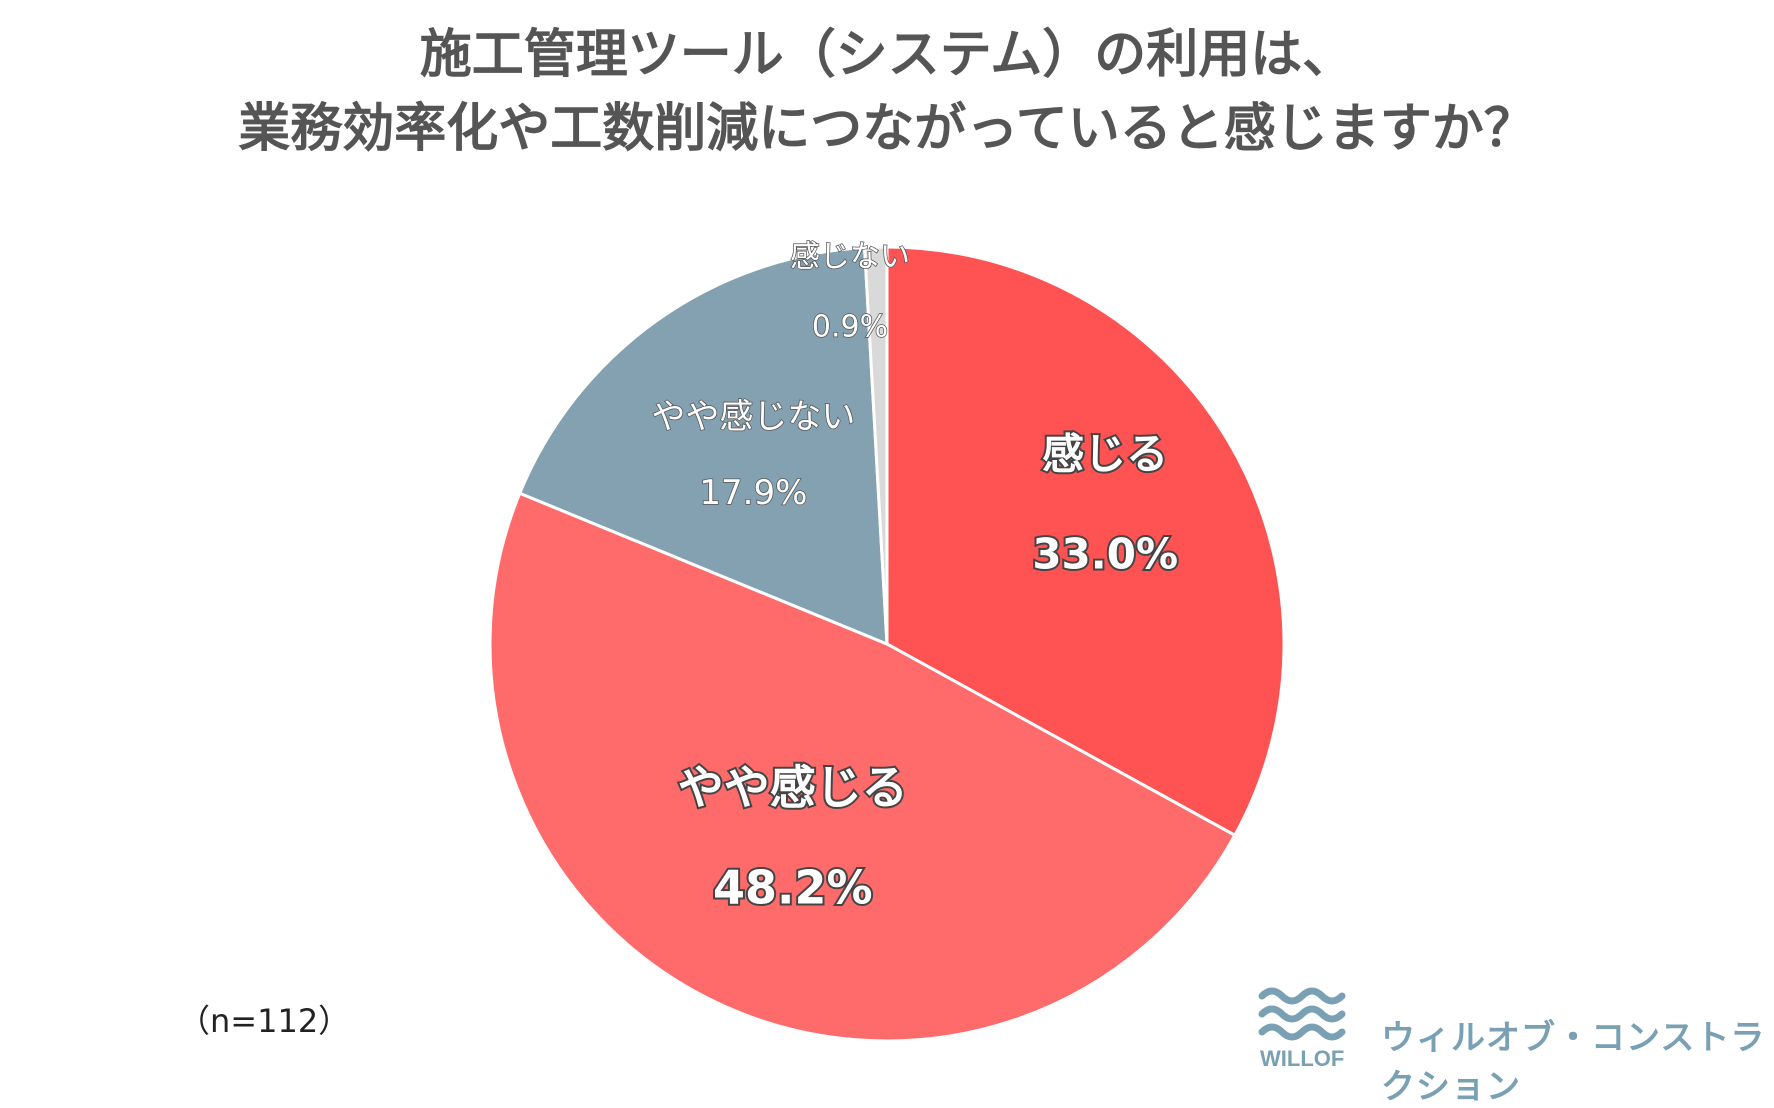 This screenshot has width=1774, height=1108. I want to click on slice-label-2: やや感じる, so click(793, 787).